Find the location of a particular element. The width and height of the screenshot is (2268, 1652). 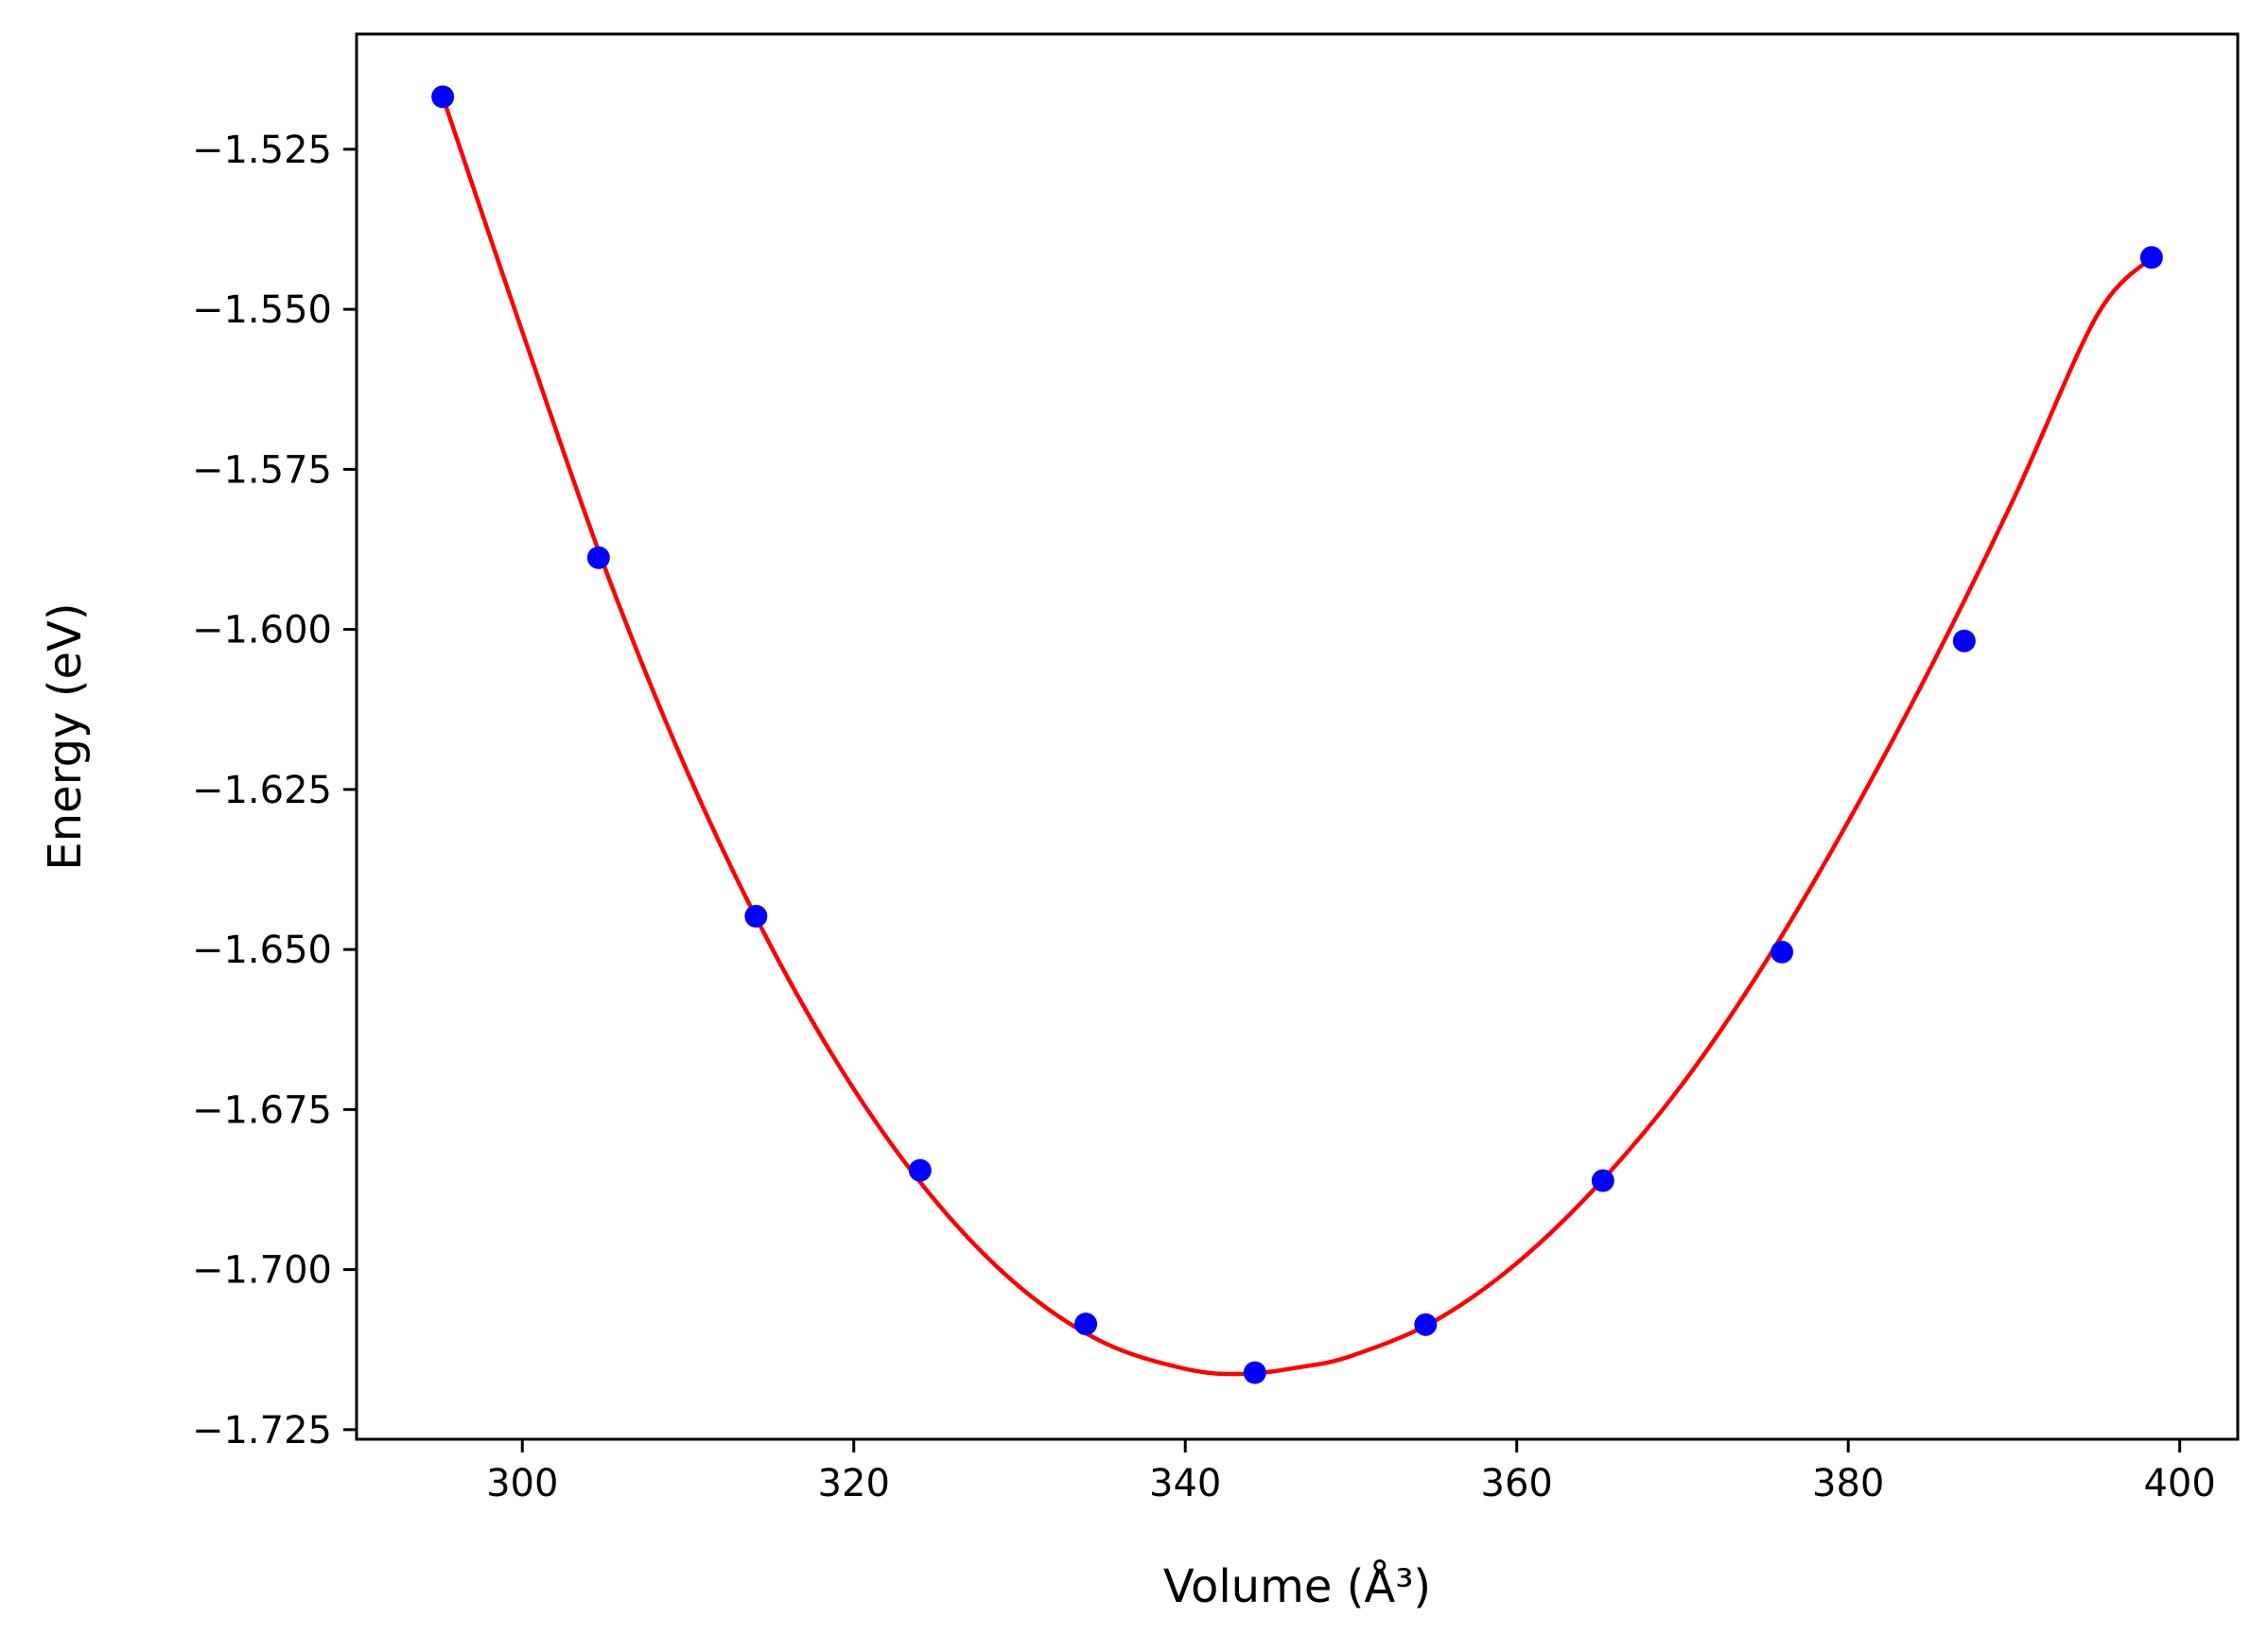

x-tick-label: 400 is located at coordinates (2179, 1484).